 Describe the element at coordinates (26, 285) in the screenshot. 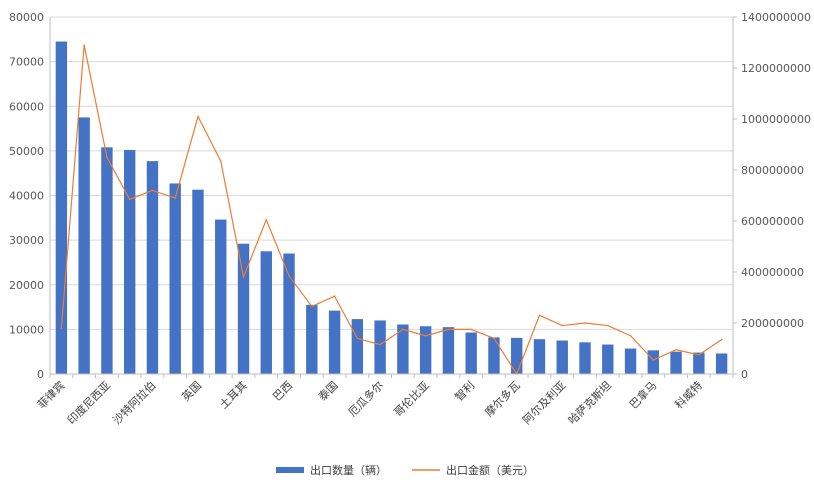

I see `y-left-tick-label: 20000` at that location.